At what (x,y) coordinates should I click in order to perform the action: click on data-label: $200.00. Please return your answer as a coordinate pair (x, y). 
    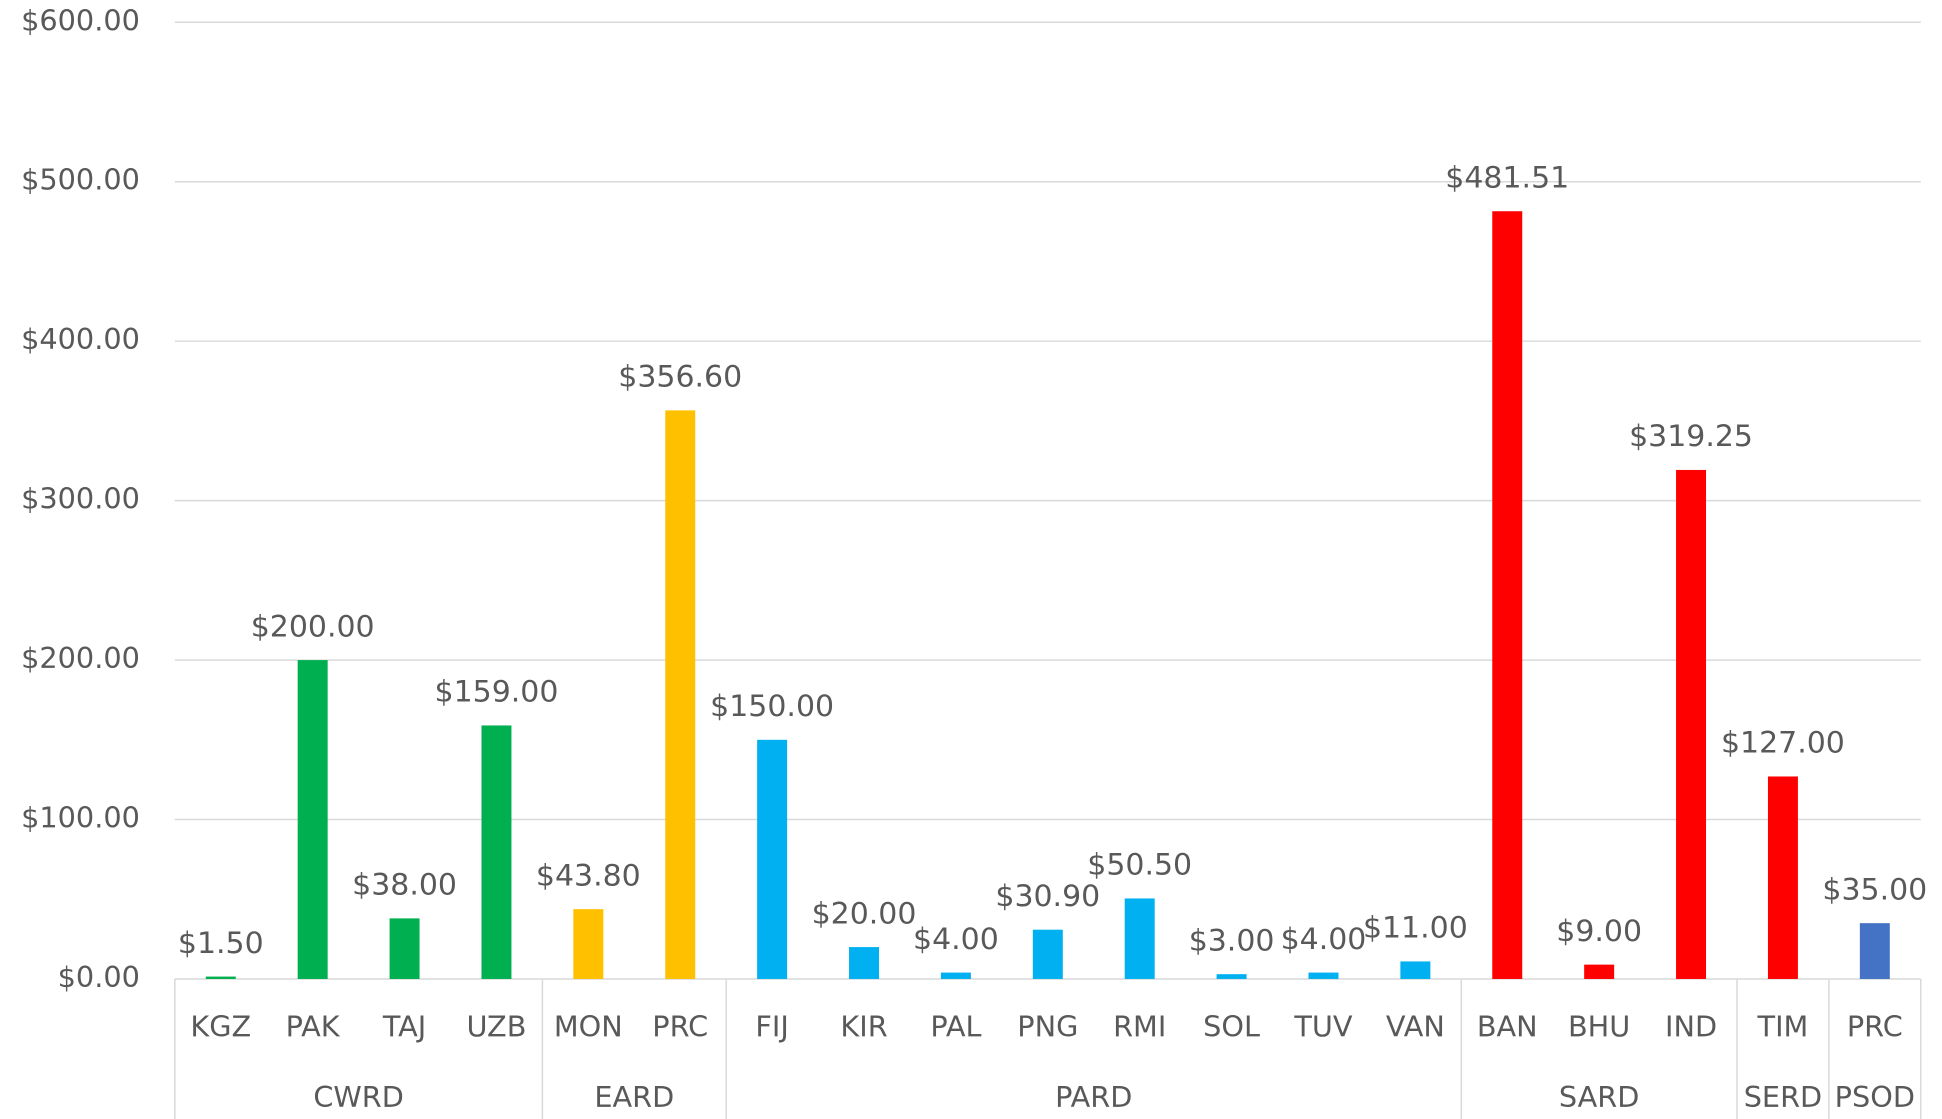
    Looking at the image, I should click on (313, 626).